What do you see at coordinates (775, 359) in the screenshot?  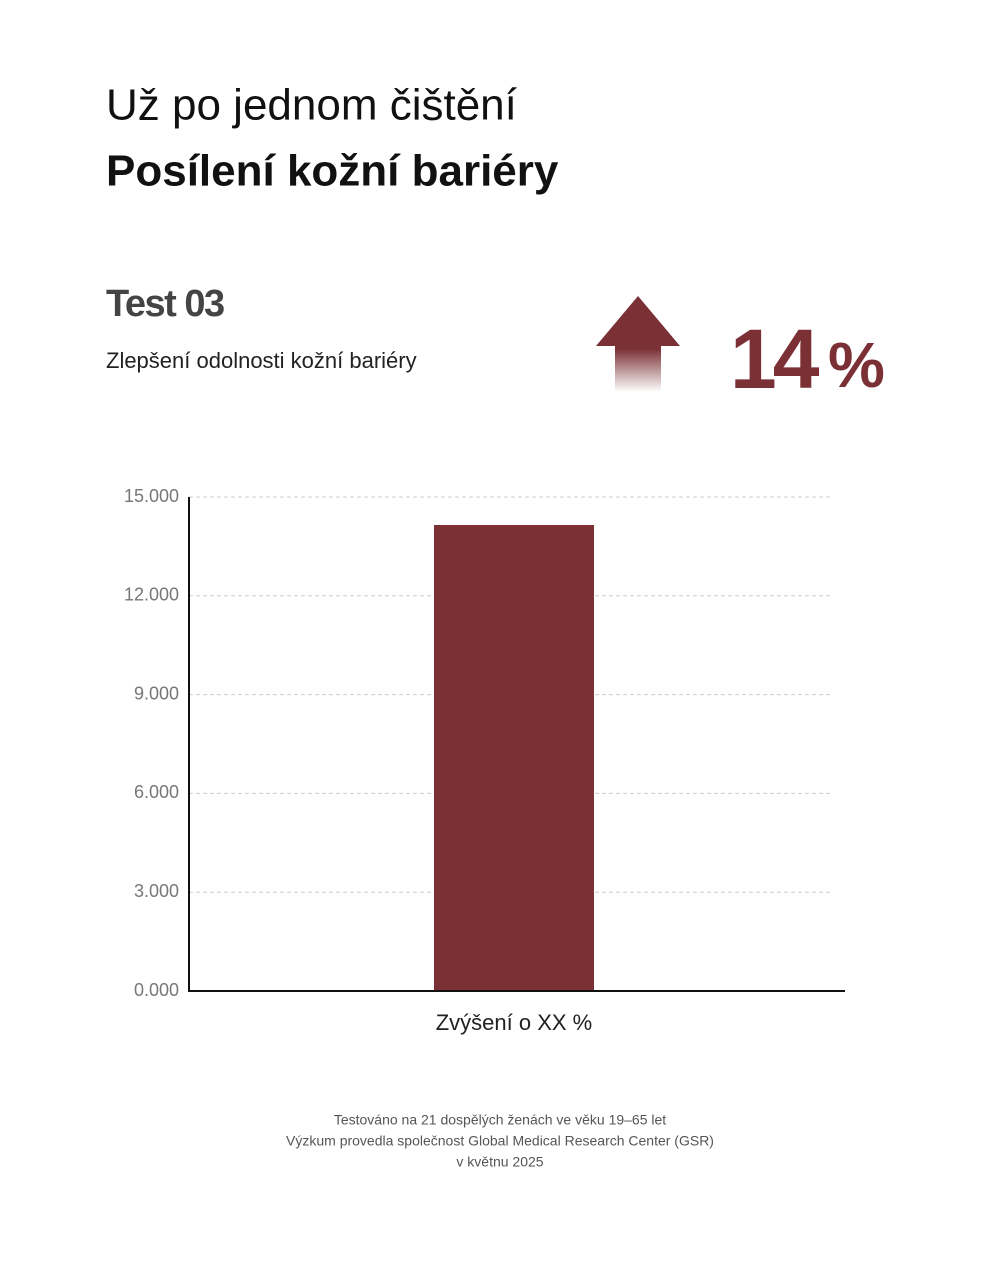 I see `stat-value: 14` at bounding box center [775, 359].